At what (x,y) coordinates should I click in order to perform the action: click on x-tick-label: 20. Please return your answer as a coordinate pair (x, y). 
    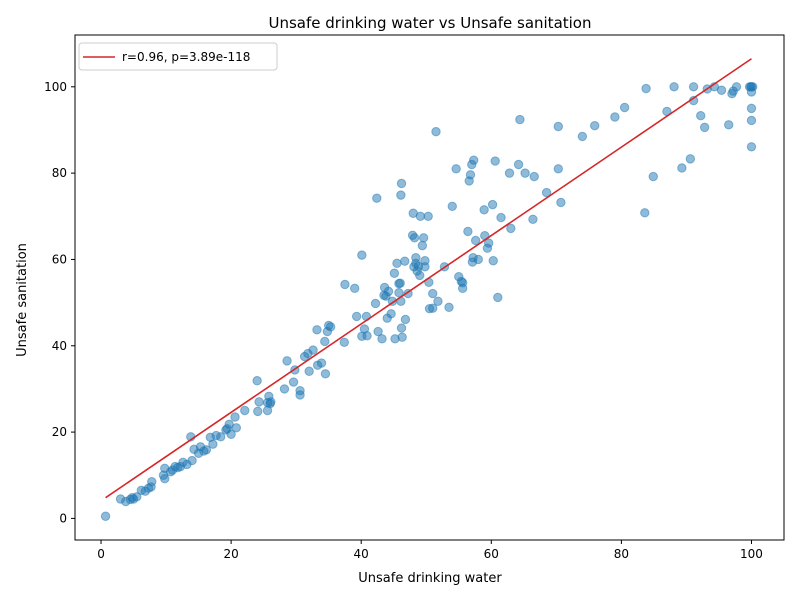
    Looking at the image, I should click on (230, 554).